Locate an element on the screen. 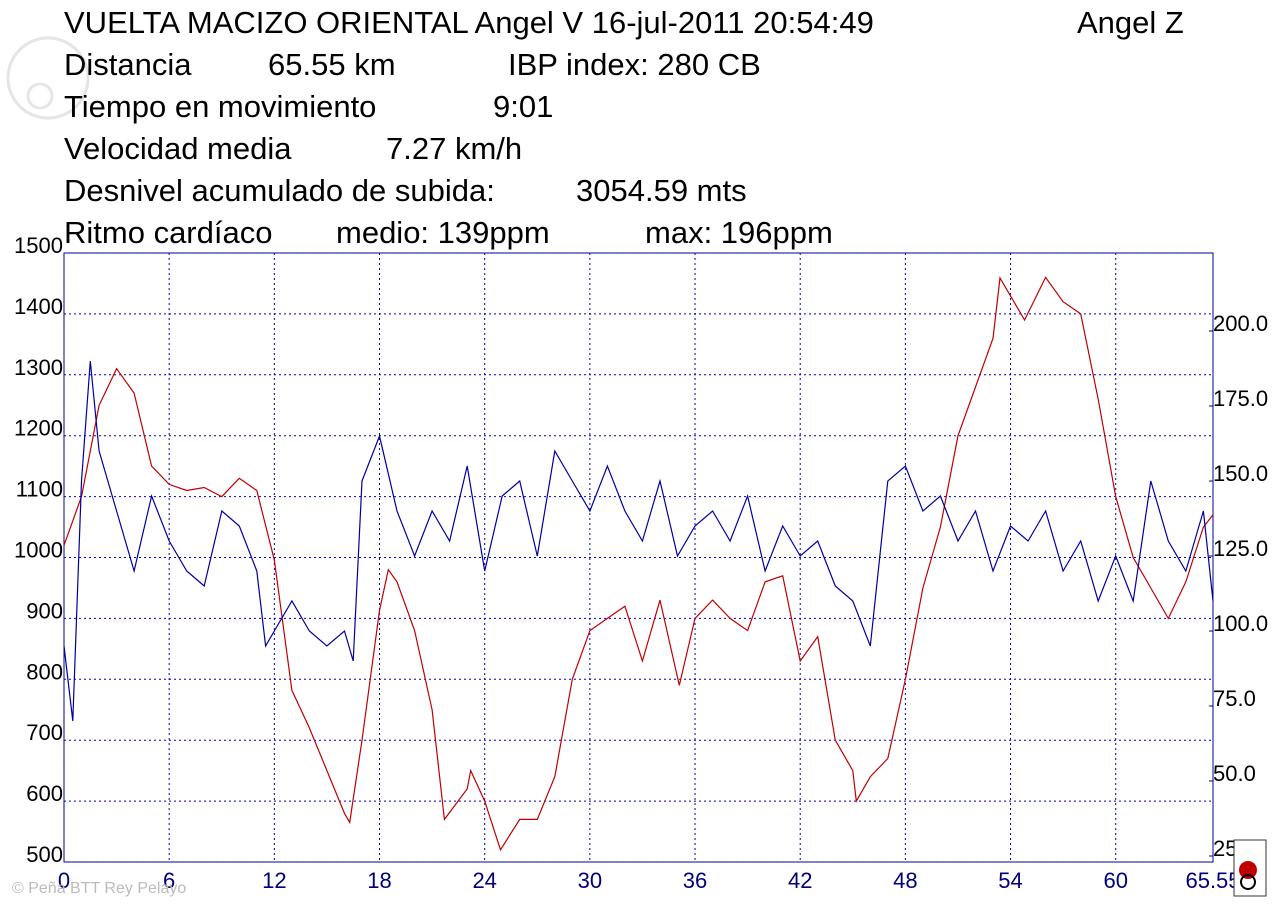 The width and height of the screenshot is (1276, 908). x-tick-label: 36 is located at coordinates (695, 880).